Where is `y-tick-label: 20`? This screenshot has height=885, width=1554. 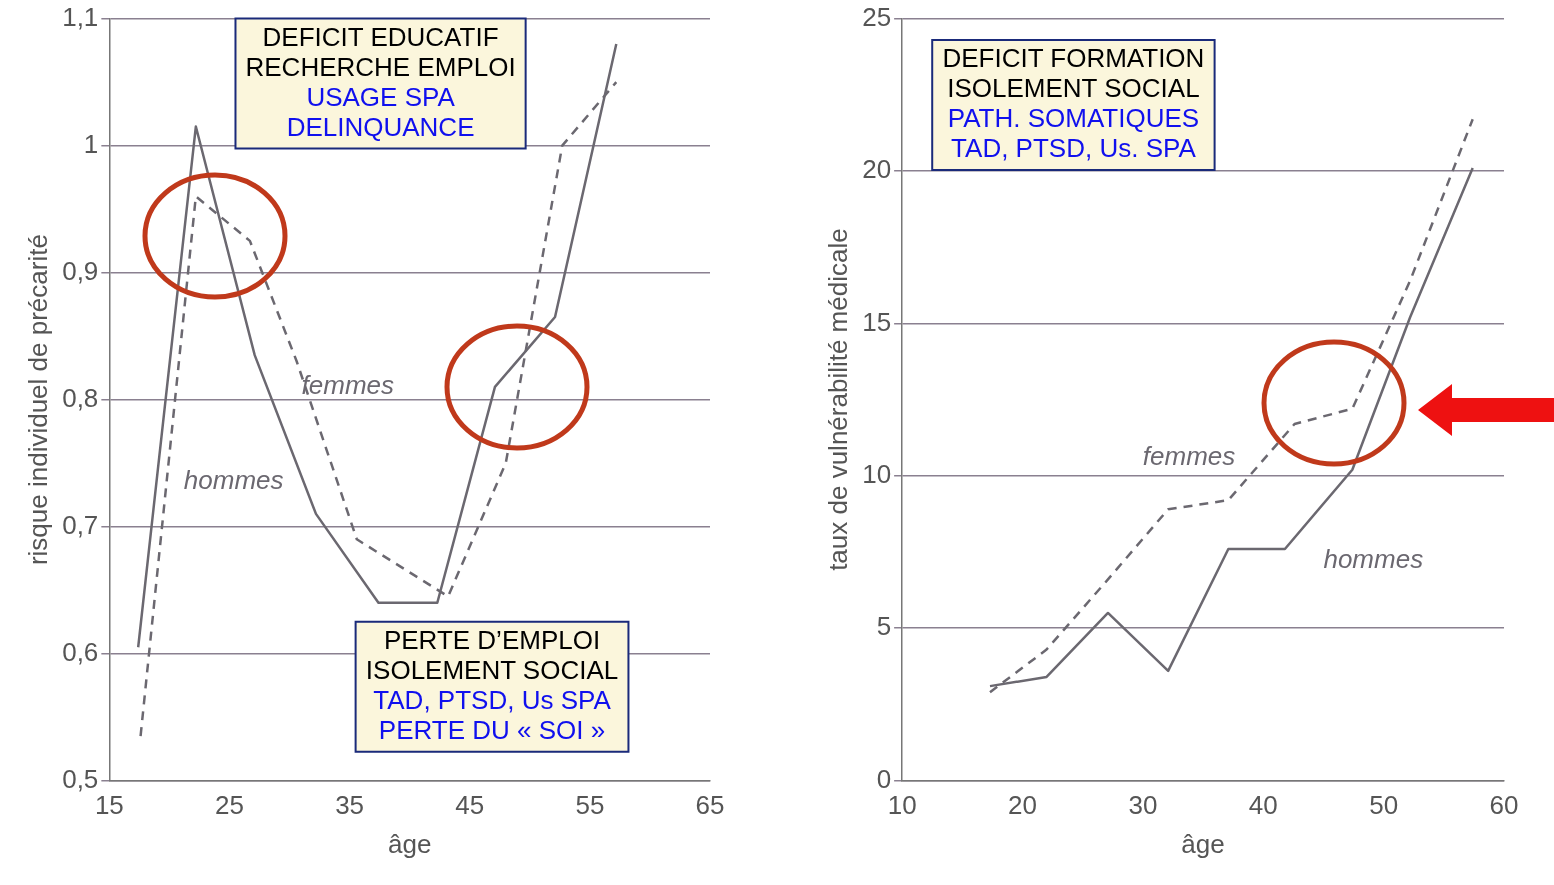 y-tick-label: 20 is located at coordinates (877, 169).